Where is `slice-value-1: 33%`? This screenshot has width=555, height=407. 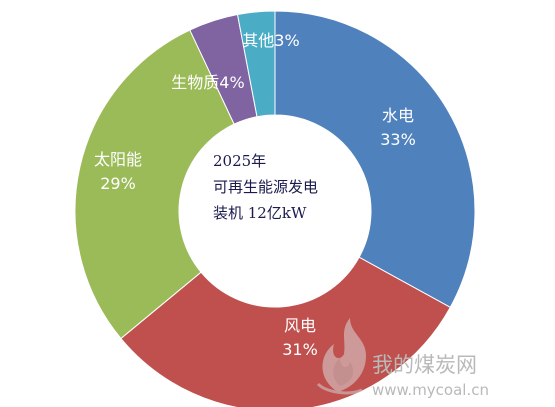
slice-value-1: 33% is located at coordinates (398, 139).